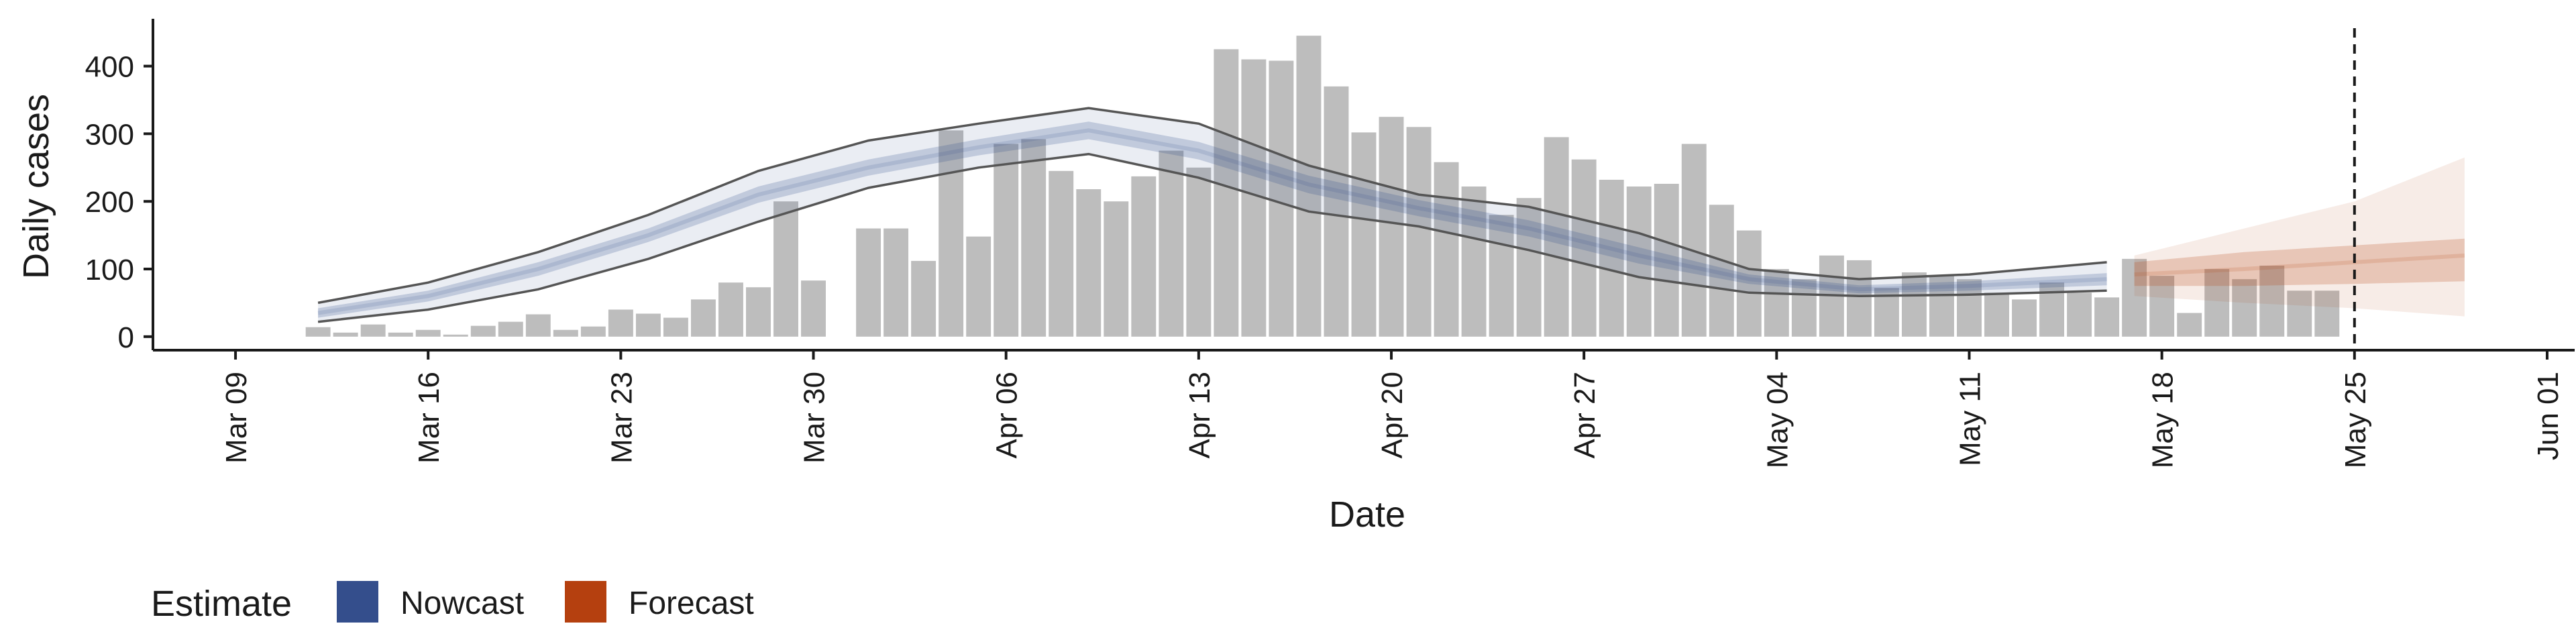  What do you see at coordinates (1007, 415) in the screenshot?
I see `x-tick-label: Apr 06` at bounding box center [1007, 415].